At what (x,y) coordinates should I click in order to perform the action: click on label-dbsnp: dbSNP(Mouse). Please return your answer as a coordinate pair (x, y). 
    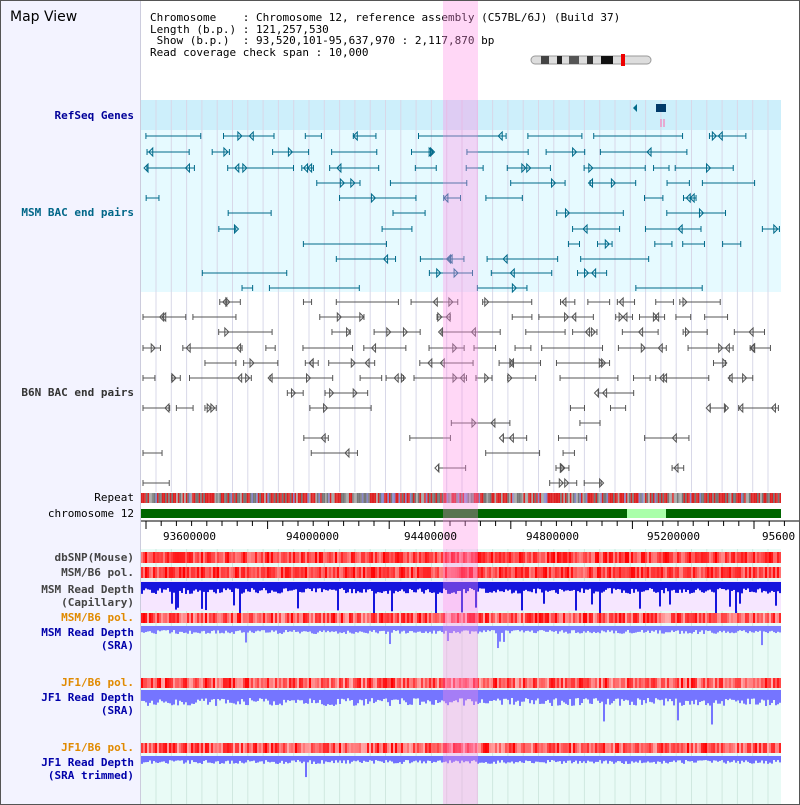
    Looking at the image, I should click on (94, 557).